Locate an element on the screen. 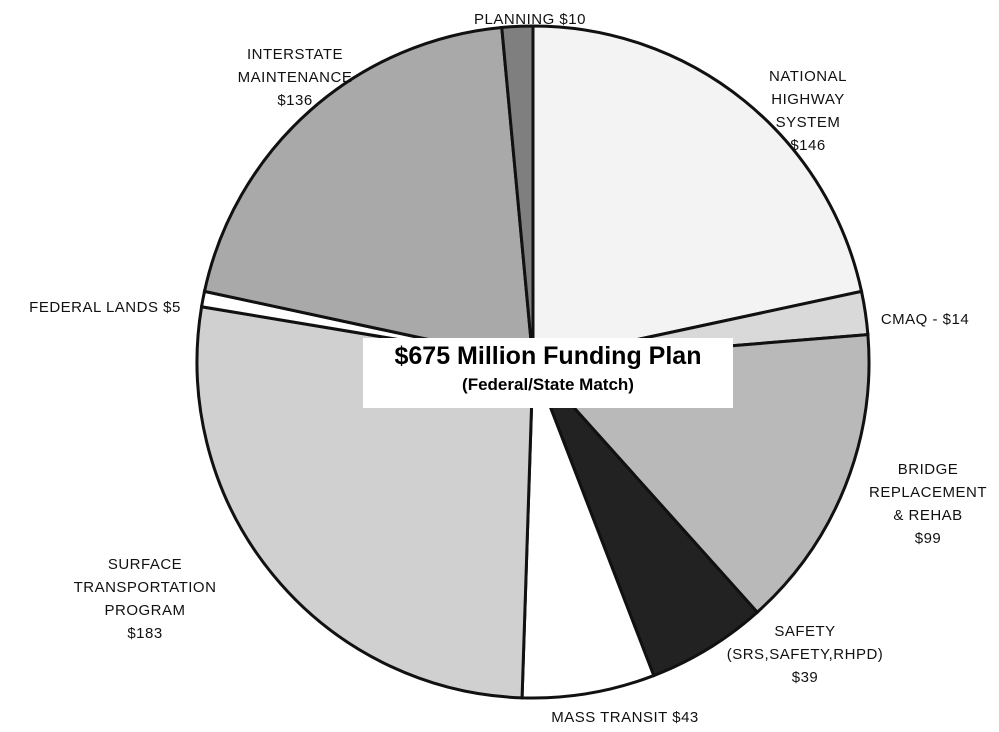  category-label: CMAQ - is located at coordinates (909, 319).